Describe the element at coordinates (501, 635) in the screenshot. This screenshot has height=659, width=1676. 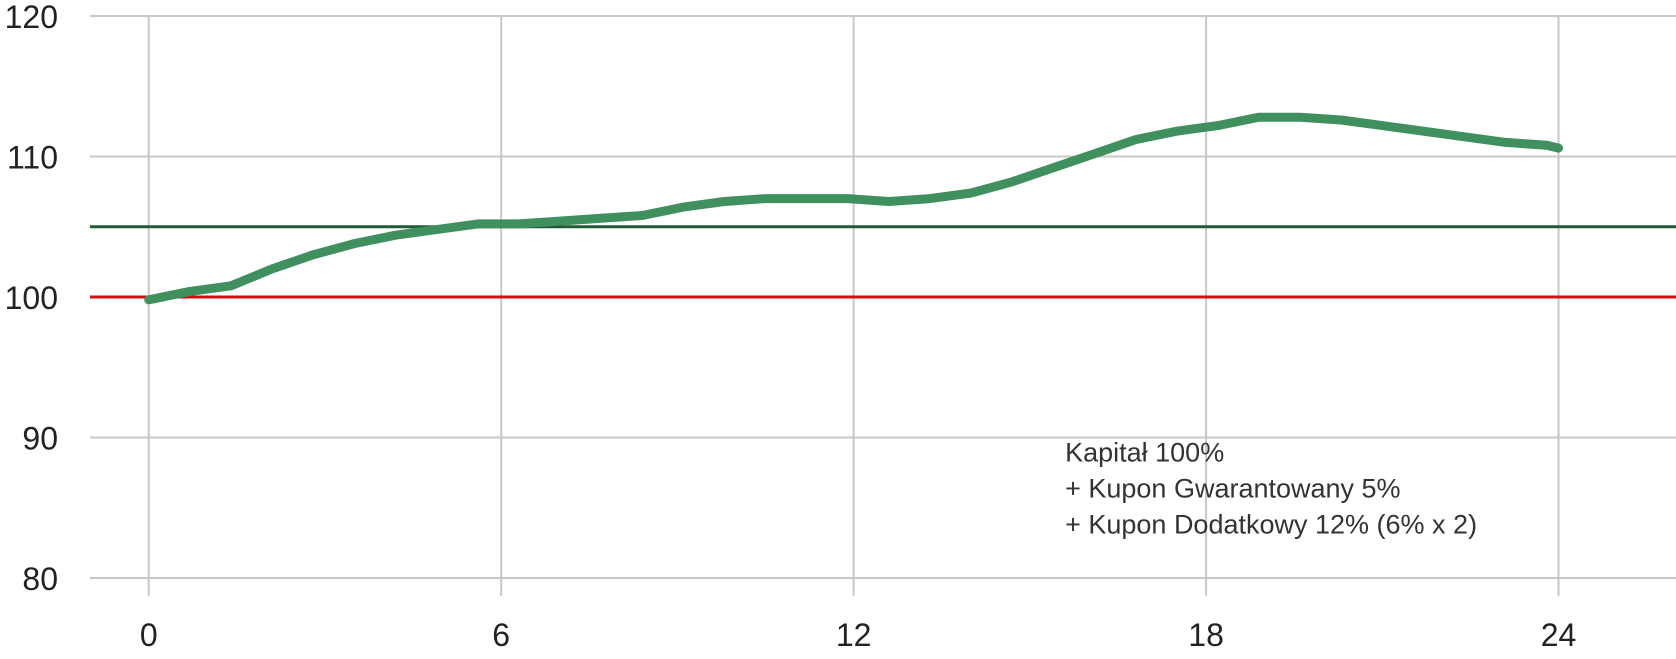
I see `x-tick-label-6: 6` at that location.